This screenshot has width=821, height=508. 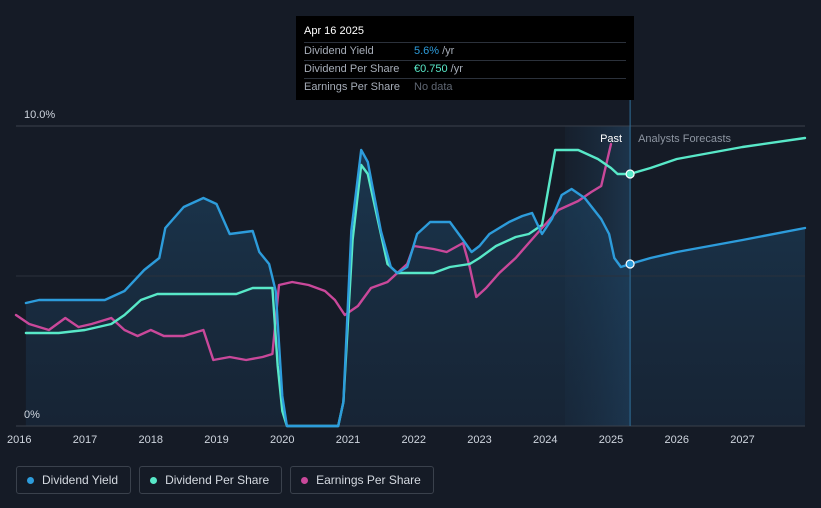 I want to click on x-tick-label: 2017, so click(x=85, y=440).